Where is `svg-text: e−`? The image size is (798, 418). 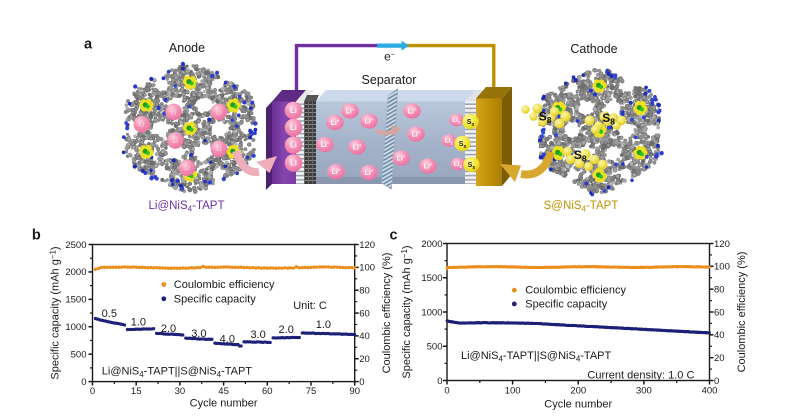
svg-text: e− is located at coordinates (389, 57).